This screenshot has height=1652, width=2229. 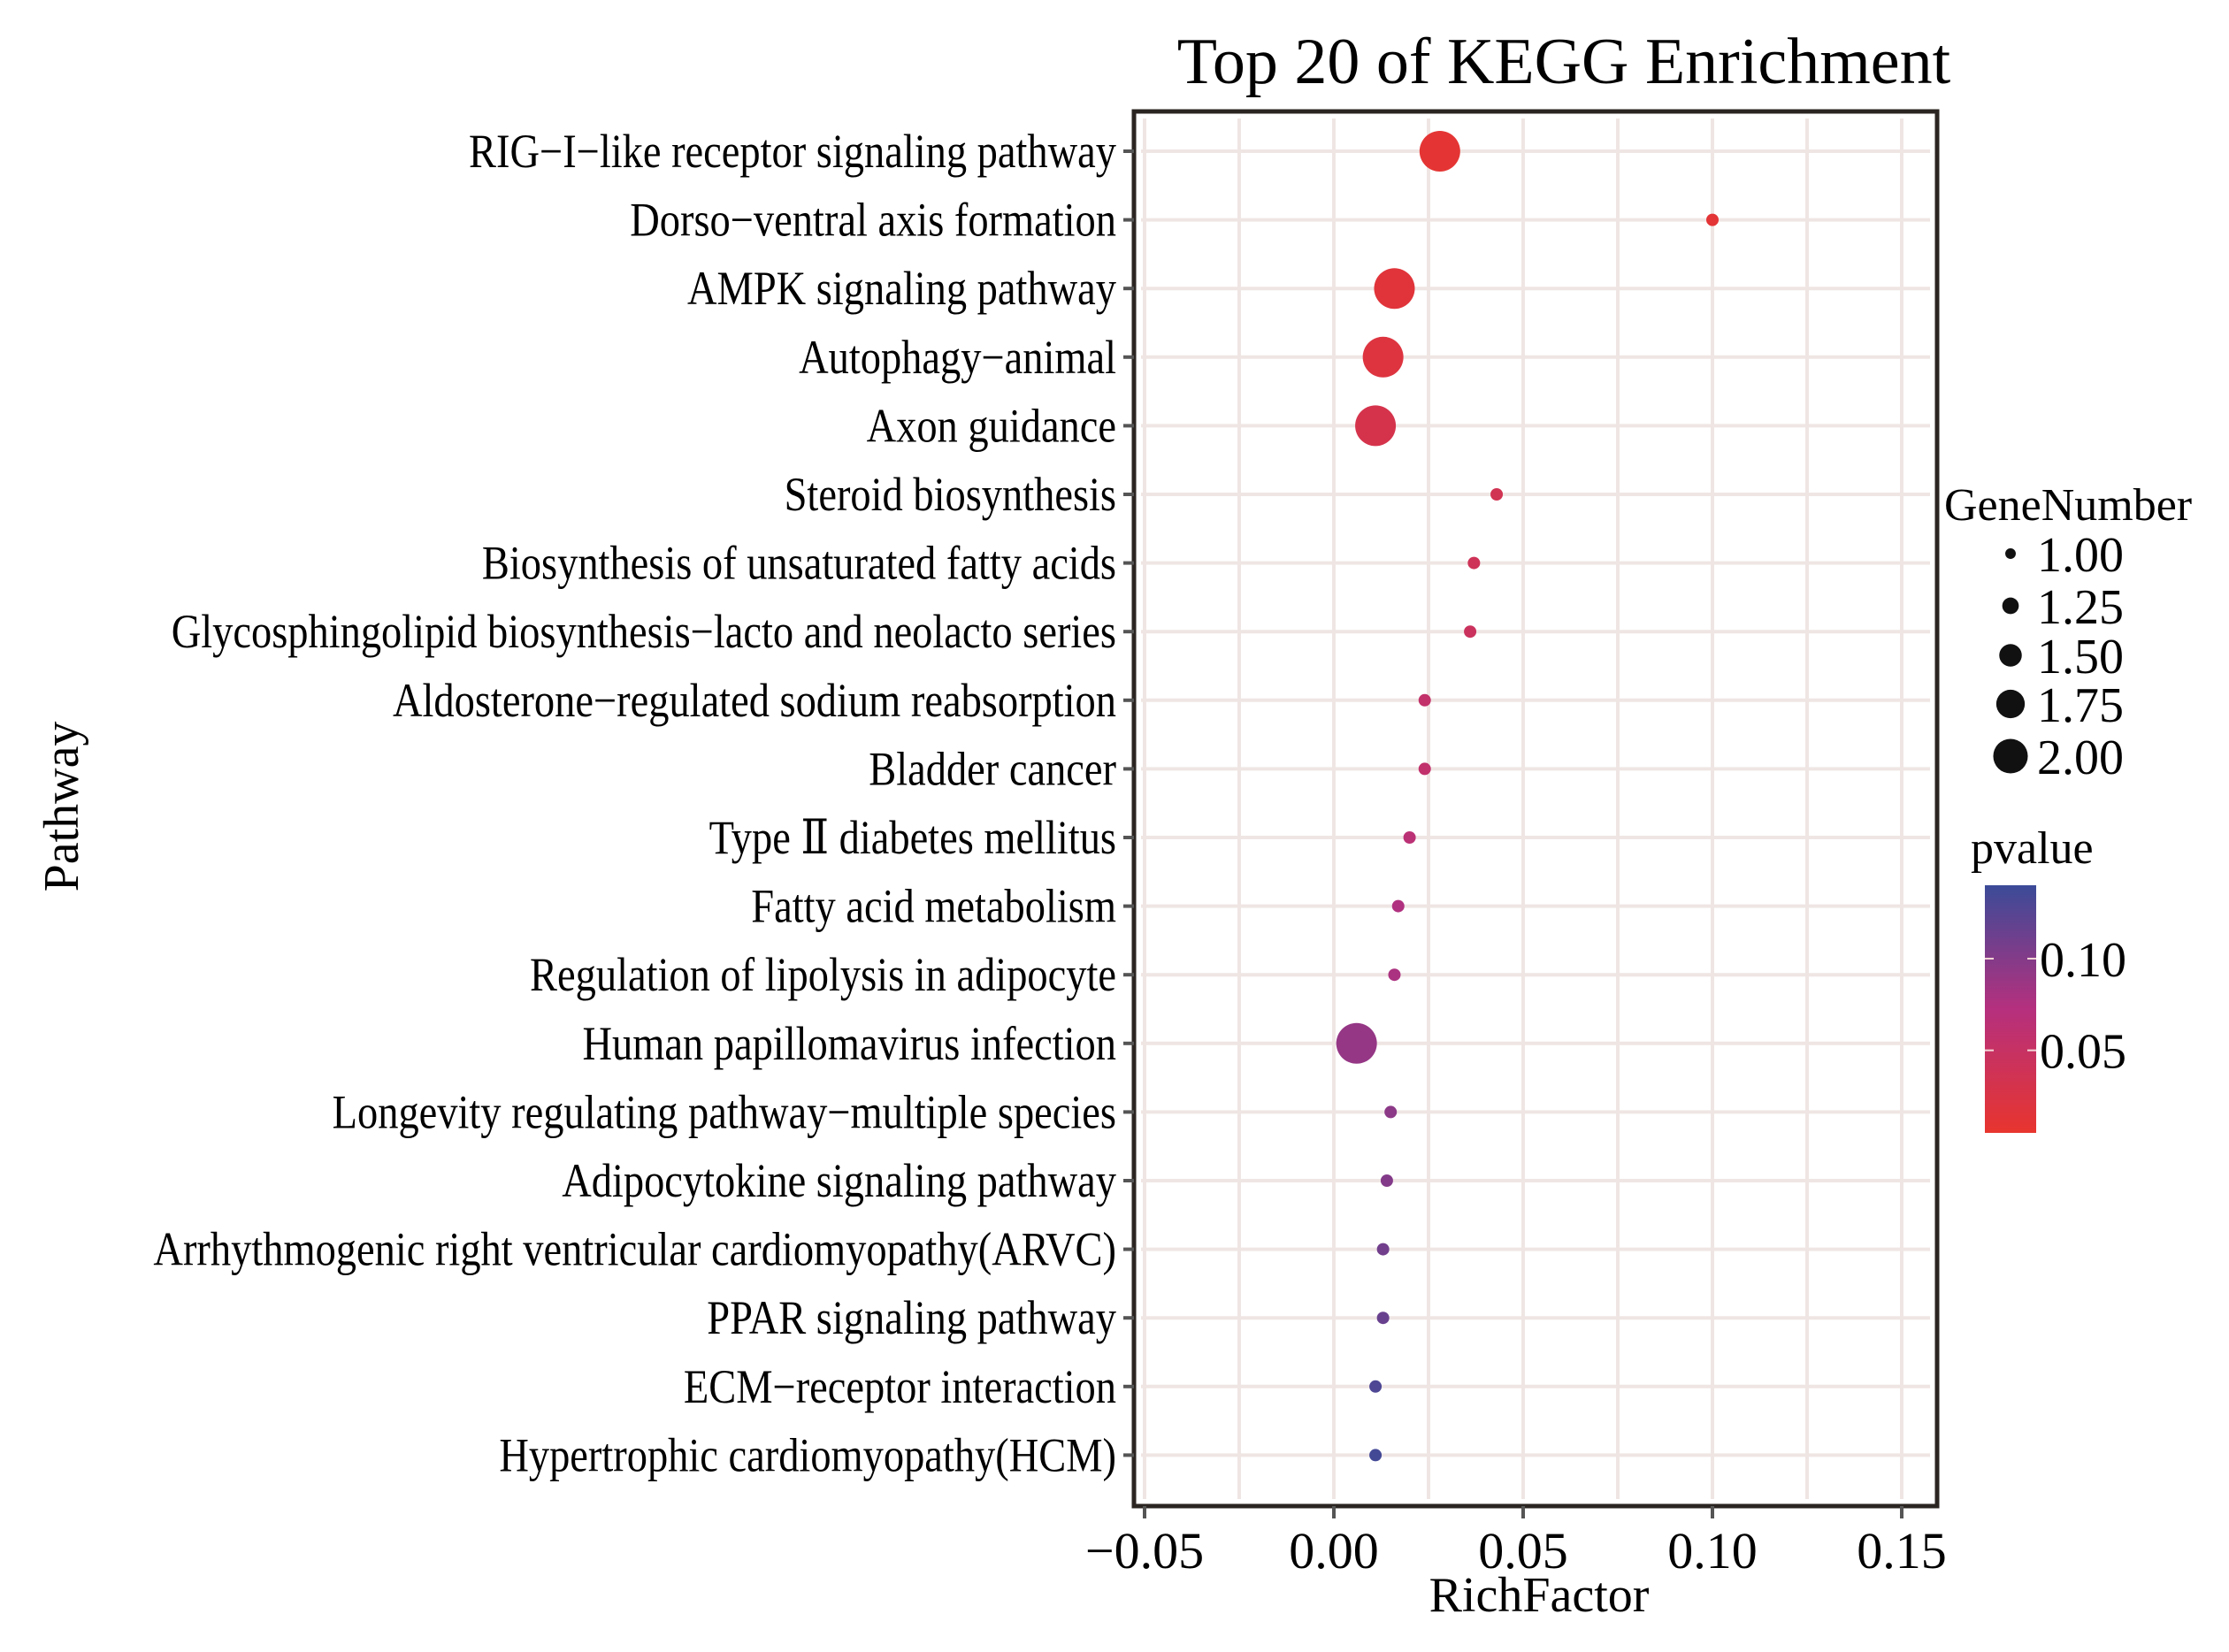 What do you see at coordinates (61, 807) in the screenshot?
I see `y-axis-title: Pathway` at bounding box center [61, 807].